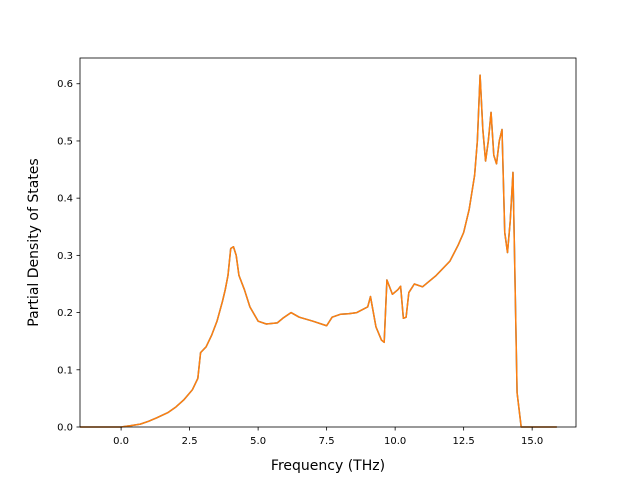 The height and width of the screenshot is (480, 640). I want to click on x-axis: 0.0 2.5 5.0 7.5 10.0 12.5 15.0, so click(328, 437).